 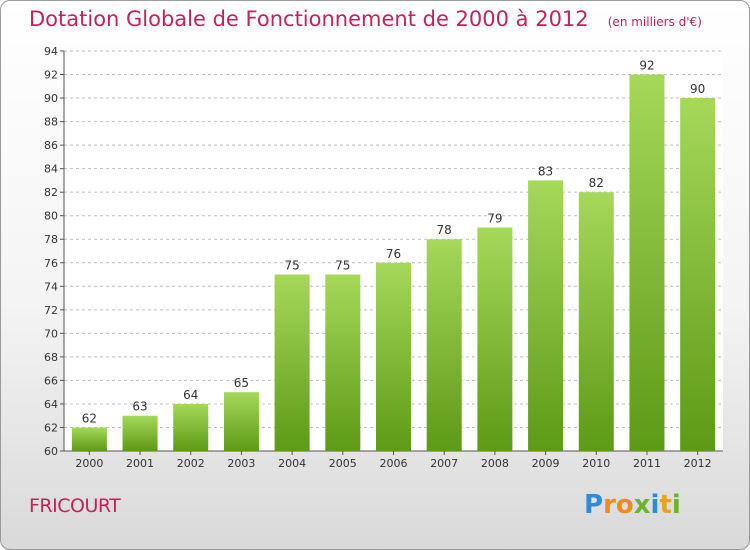 I want to click on proxiti-logo: Proxiti, so click(x=632, y=505).